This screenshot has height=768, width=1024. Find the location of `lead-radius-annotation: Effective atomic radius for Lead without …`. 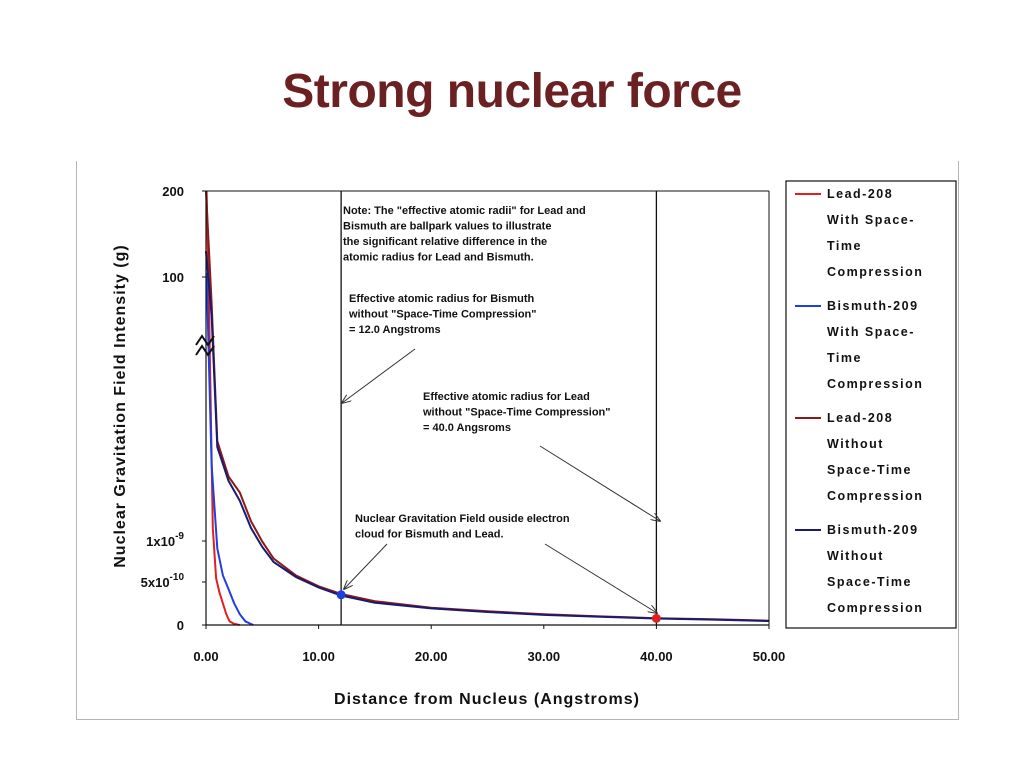

lead-radius-annotation: Effective atomic radius for Lead without … is located at coordinates (516, 412).